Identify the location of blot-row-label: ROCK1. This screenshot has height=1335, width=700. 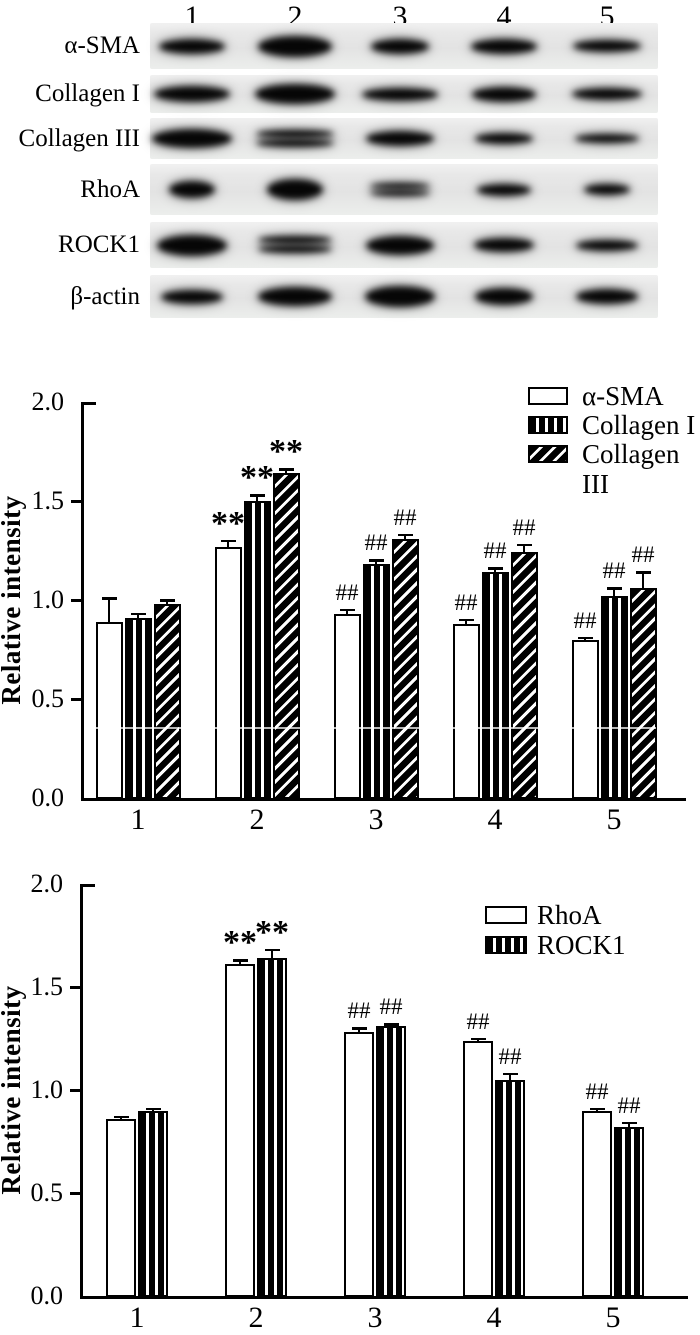
(99, 244).